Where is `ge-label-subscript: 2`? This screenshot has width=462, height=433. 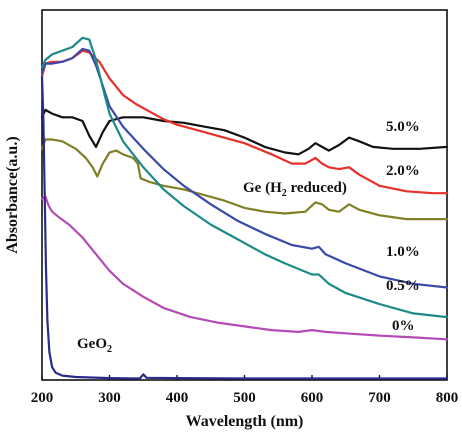 ge-label-subscript: 2 is located at coordinates (284, 193).